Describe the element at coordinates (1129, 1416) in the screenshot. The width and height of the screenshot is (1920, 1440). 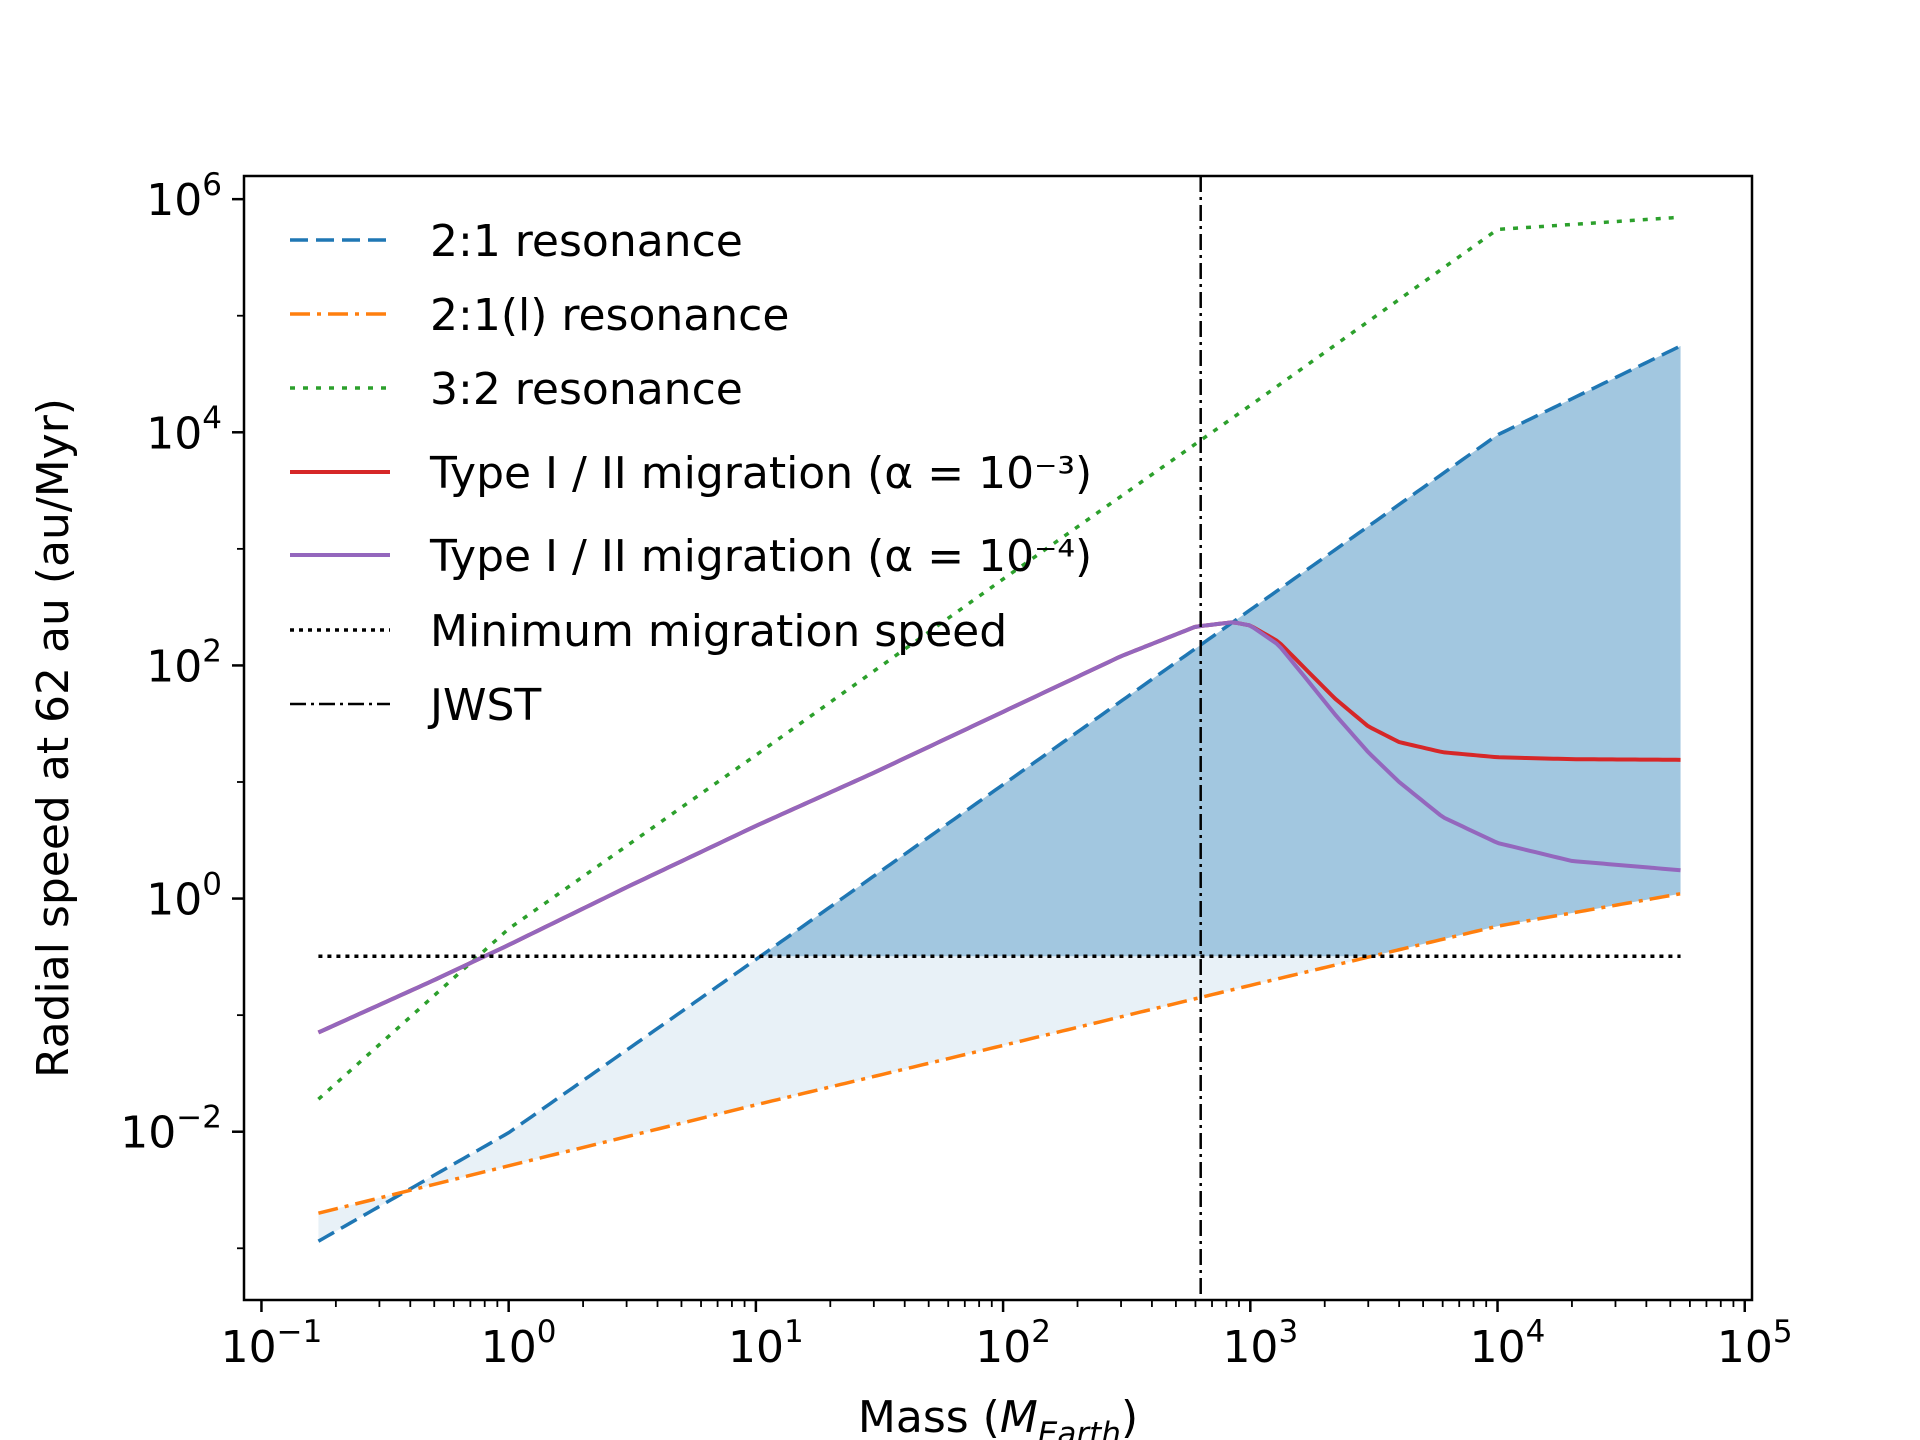
I see `x-axis-title-end: )` at that location.